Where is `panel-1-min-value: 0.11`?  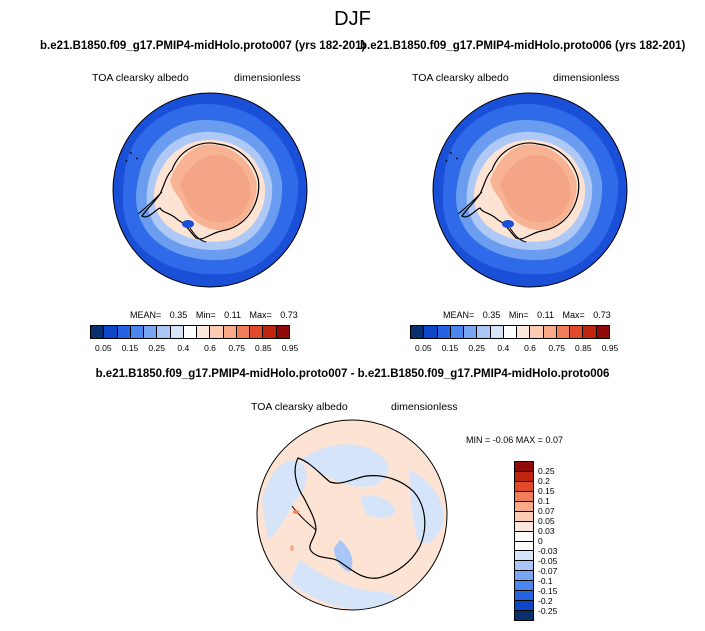 panel-1-min-value: 0.11 is located at coordinates (232, 315).